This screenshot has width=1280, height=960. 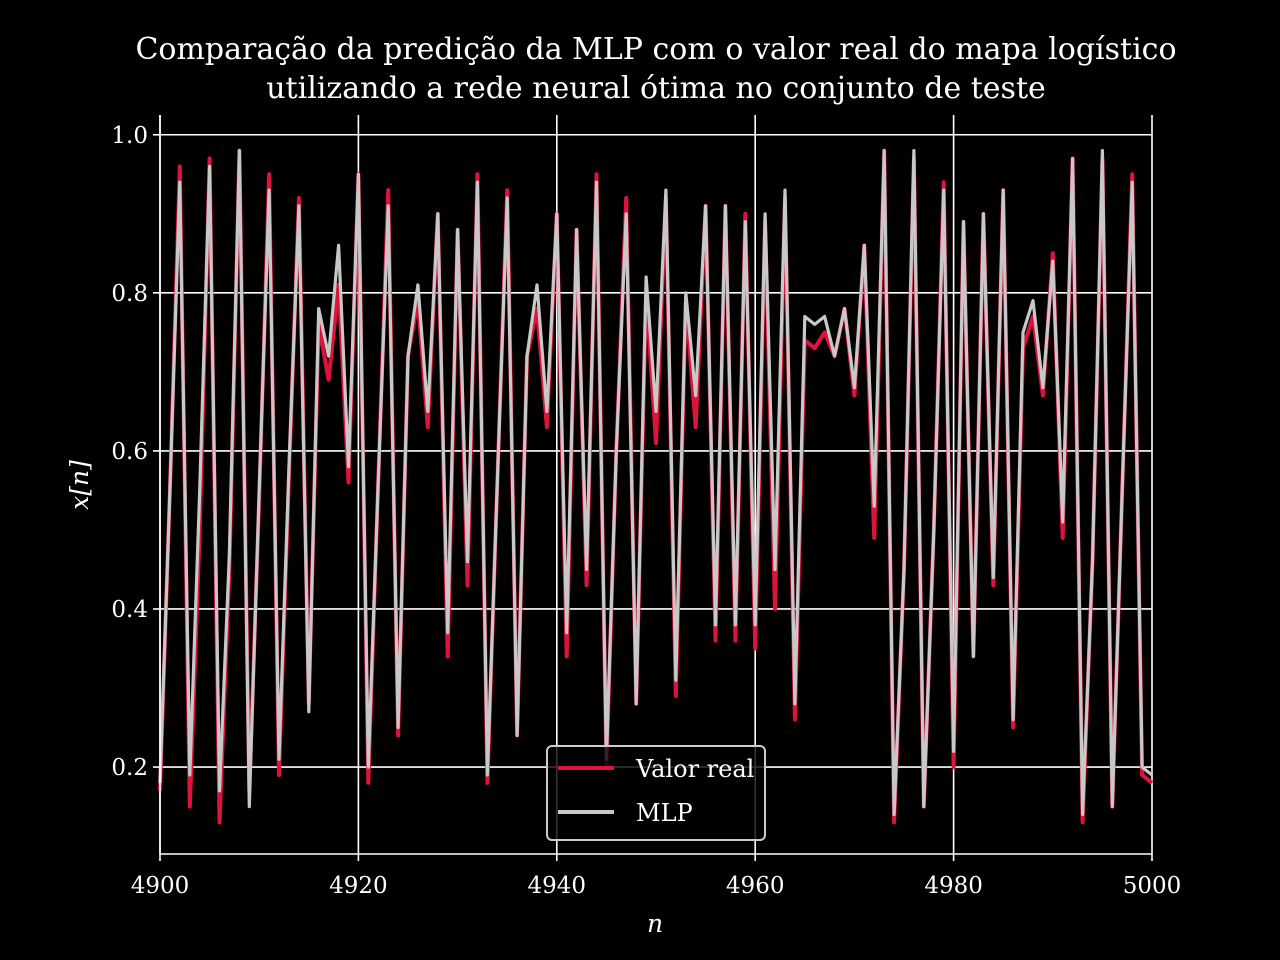 What do you see at coordinates (755, 886) in the screenshot?
I see `x-tick-label: 4960` at bounding box center [755, 886].